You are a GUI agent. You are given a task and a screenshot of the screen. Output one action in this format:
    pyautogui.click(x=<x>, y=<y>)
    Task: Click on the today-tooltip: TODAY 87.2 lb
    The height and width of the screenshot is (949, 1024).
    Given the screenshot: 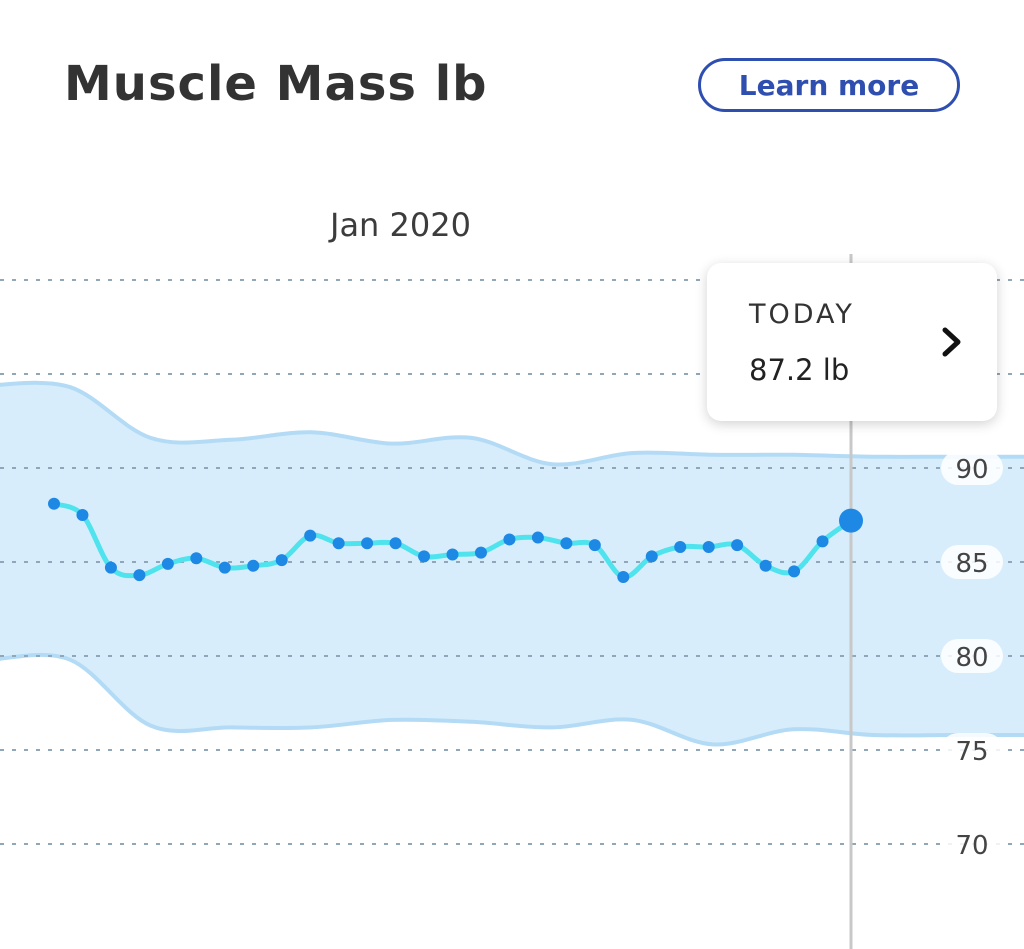 What is the action you would take?
    pyautogui.click(x=852, y=342)
    